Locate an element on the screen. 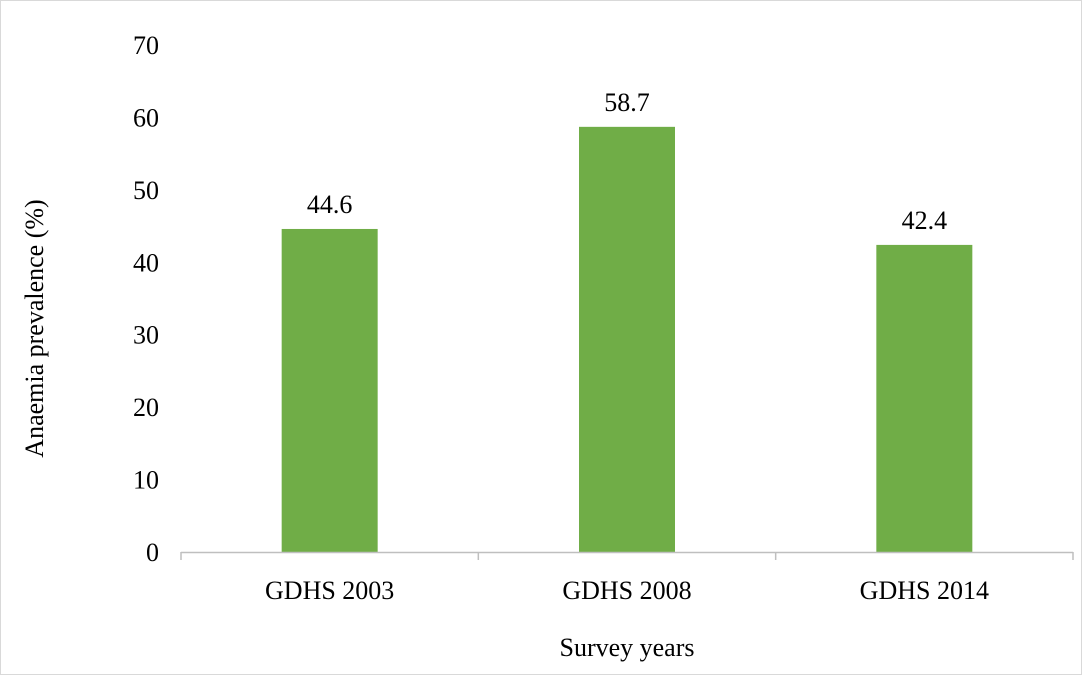 The width and height of the screenshot is (1082, 676). x-tick-label: GDHS 2003 is located at coordinates (329, 590).